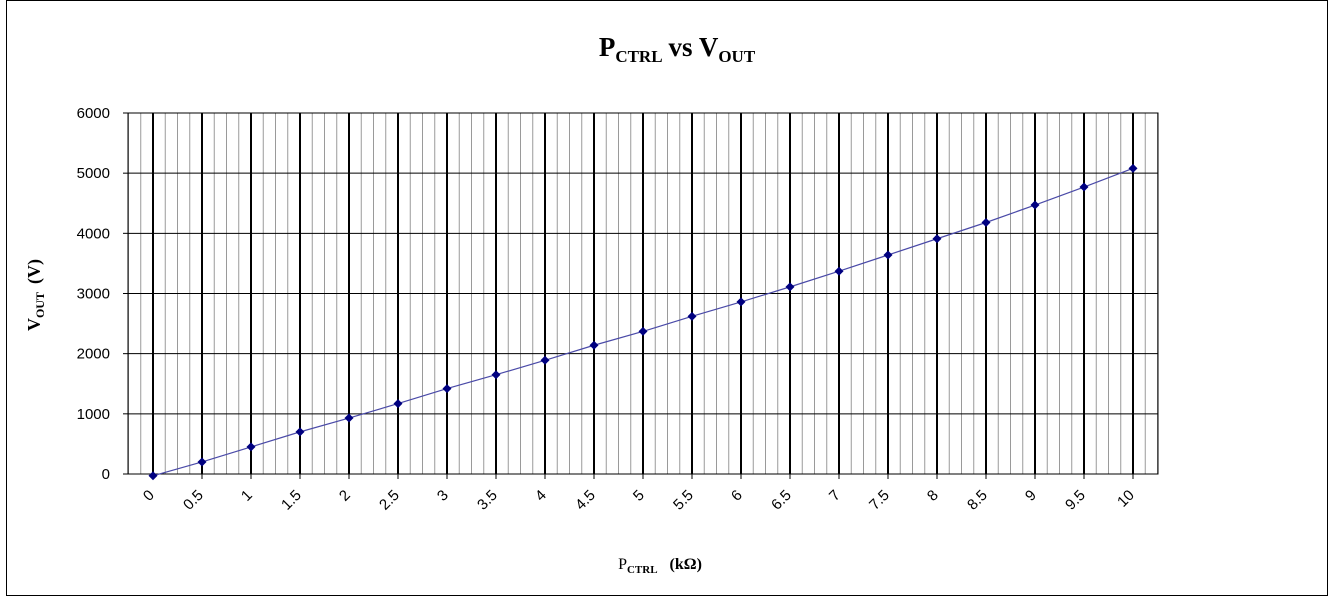 The width and height of the screenshot is (1338, 600). I want to click on x-axis-label: PCTRL (kΩ), so click(660, 566).